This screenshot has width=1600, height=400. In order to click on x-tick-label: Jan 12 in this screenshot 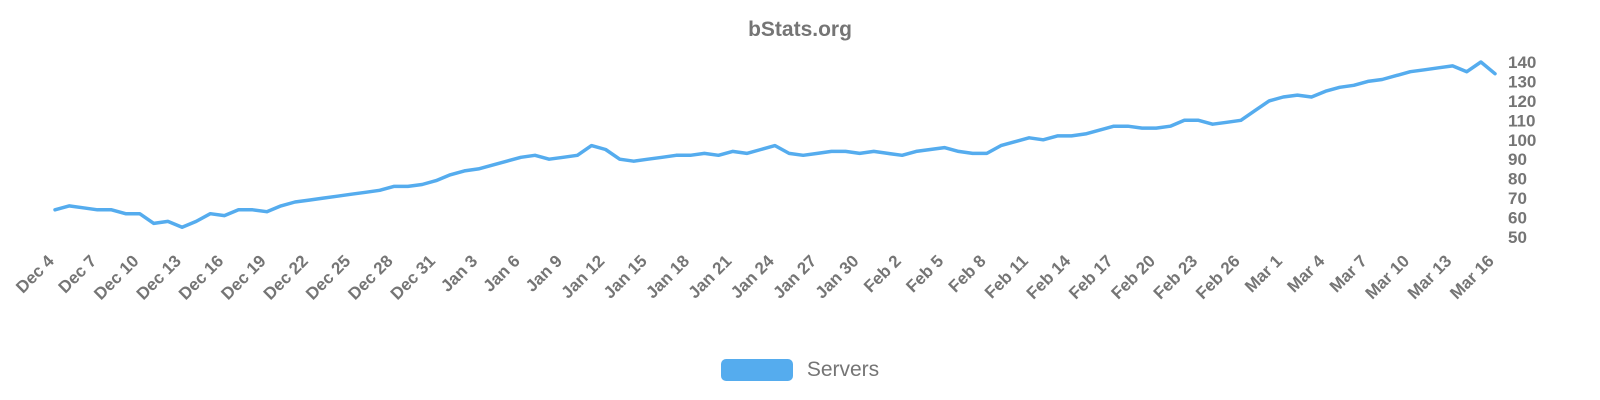, I will do `click(583, 276)`.